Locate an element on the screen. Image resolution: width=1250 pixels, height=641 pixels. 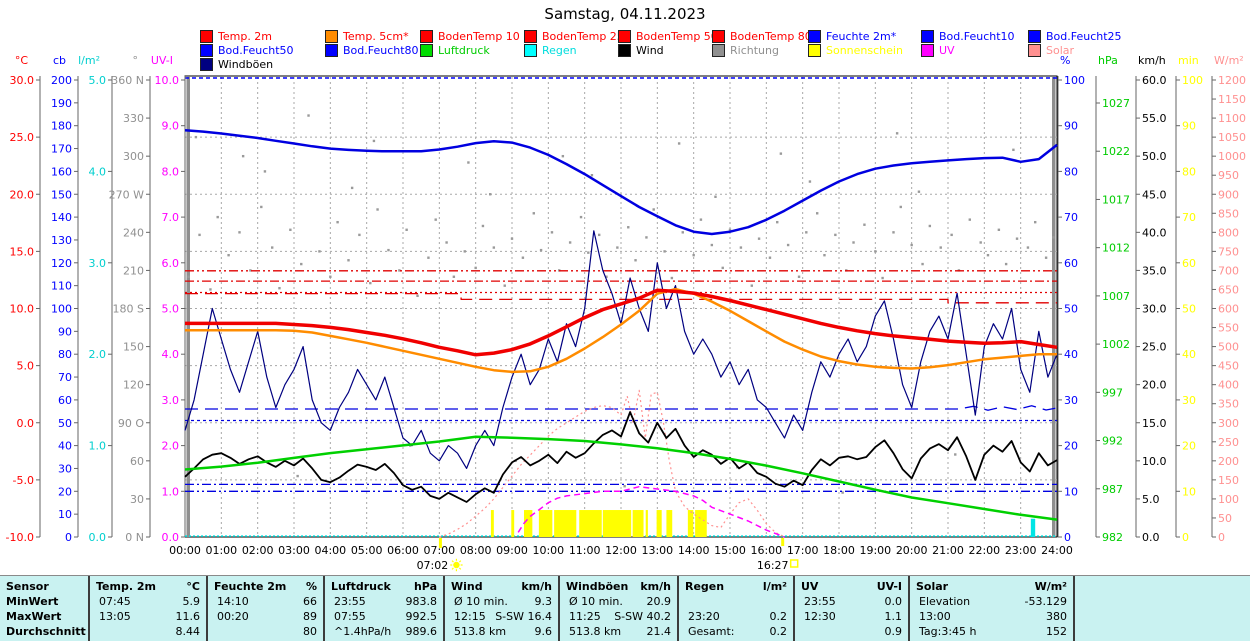
svg-text: 21:00 is located at coordinates (948, 550).